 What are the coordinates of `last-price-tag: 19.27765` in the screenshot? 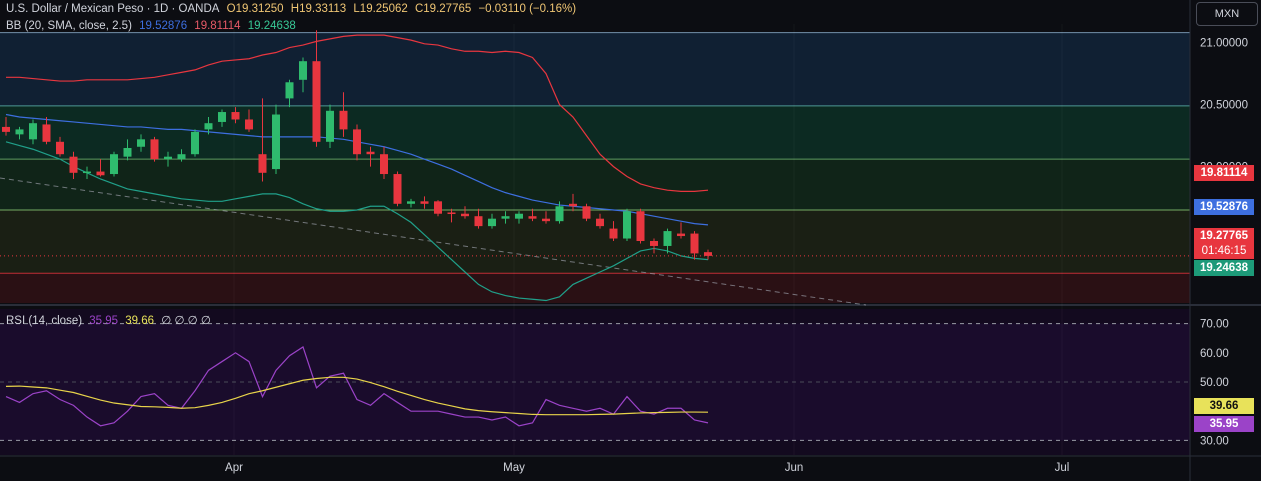 It's located at (1224, 236).